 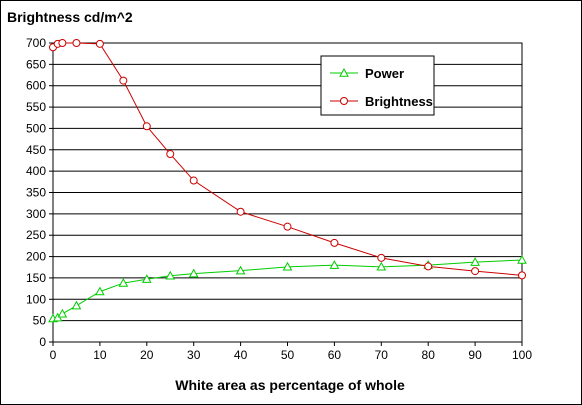 What do you see at coordinates (36, 193) in the screenshot?
I see `y-tick-label: 350` at bounding box center [36, 193].